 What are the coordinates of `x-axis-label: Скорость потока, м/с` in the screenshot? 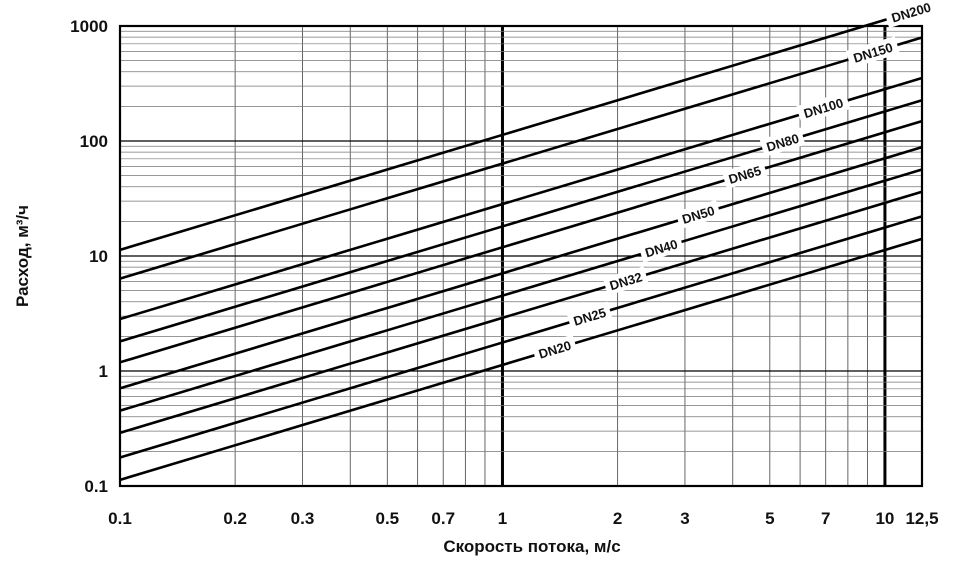 It's located at (531, 546).